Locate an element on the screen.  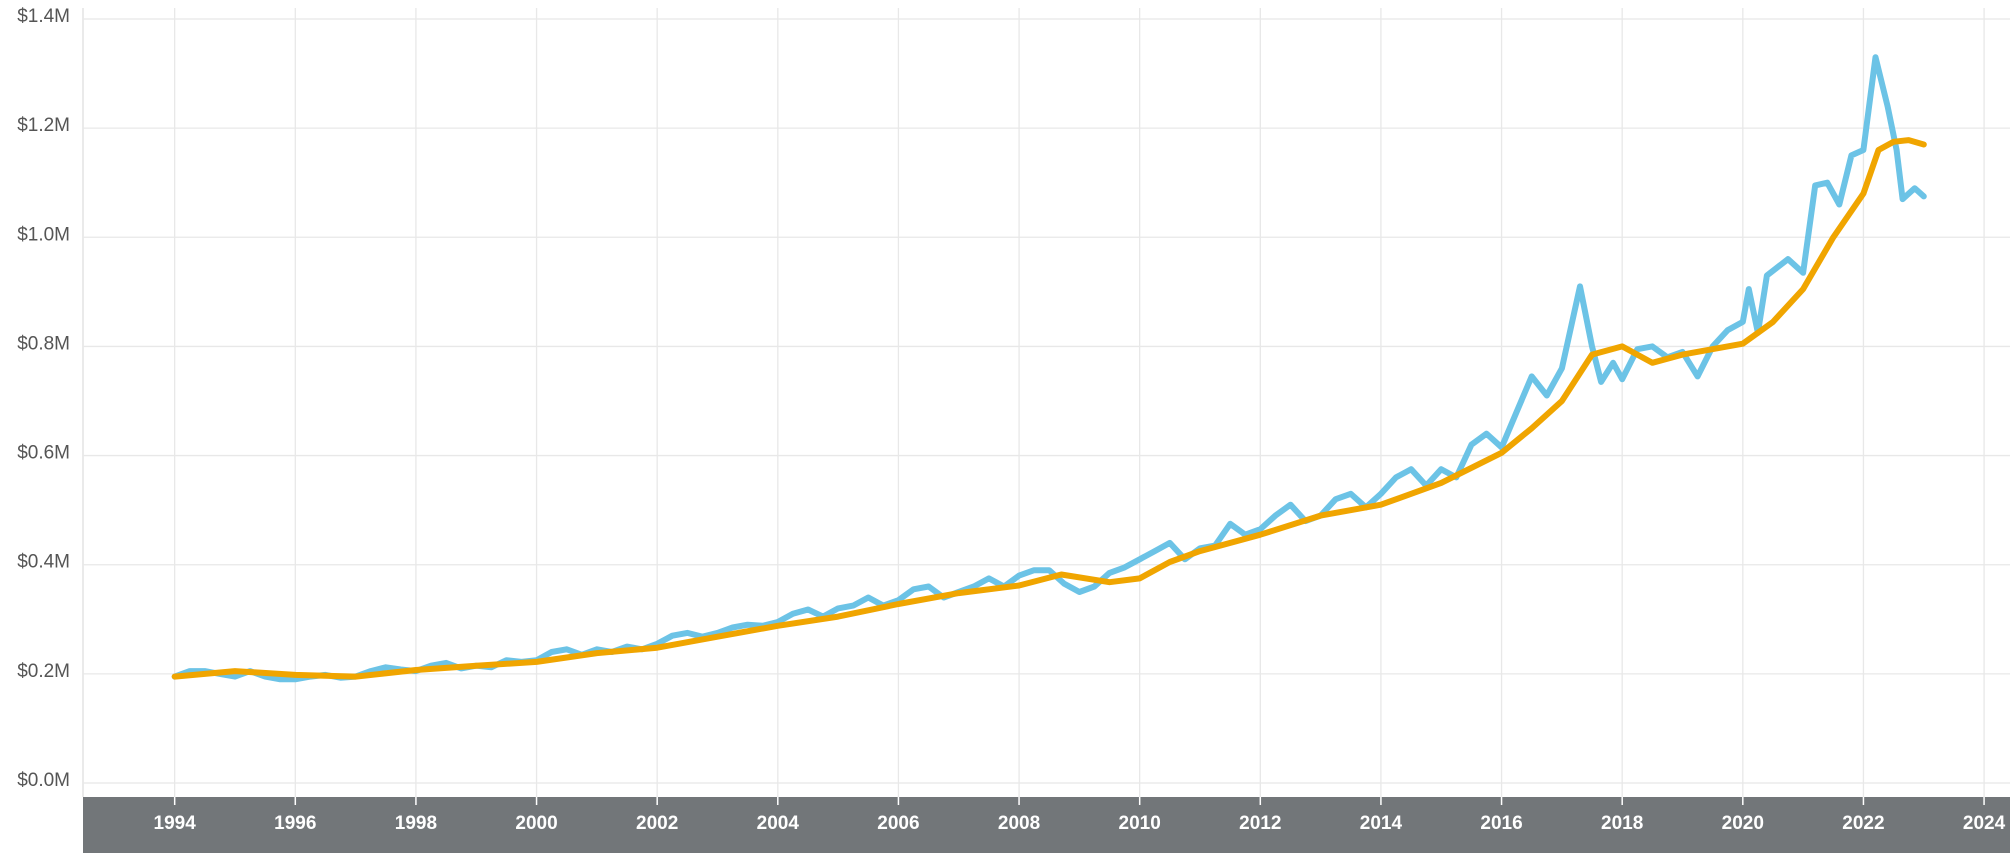
x-tick-label: 1998 is located at coordinates (416, 823).